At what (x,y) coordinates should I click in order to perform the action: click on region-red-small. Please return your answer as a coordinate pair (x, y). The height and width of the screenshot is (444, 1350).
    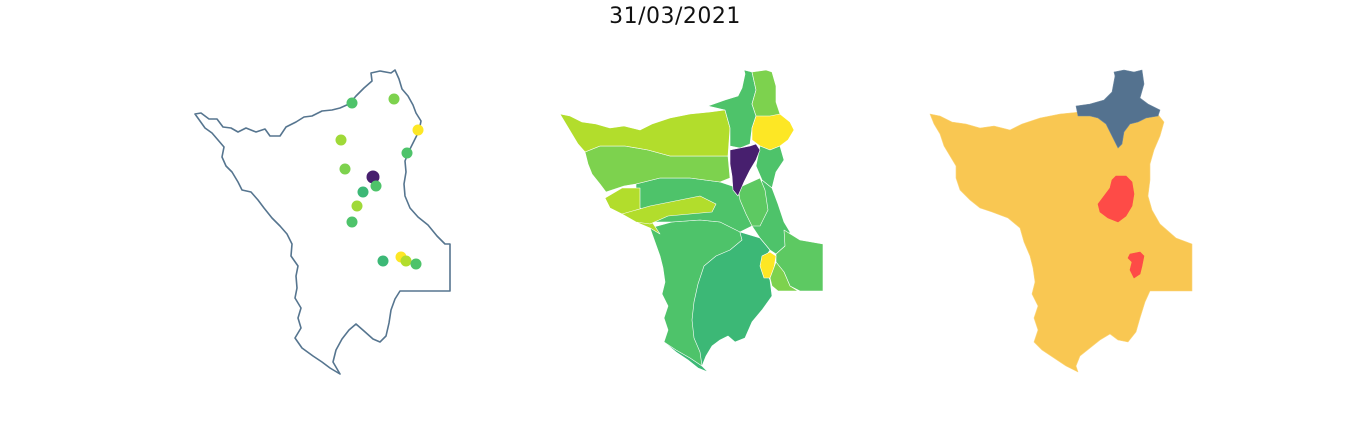
    Looking at the image, I should click on (1136, 265).